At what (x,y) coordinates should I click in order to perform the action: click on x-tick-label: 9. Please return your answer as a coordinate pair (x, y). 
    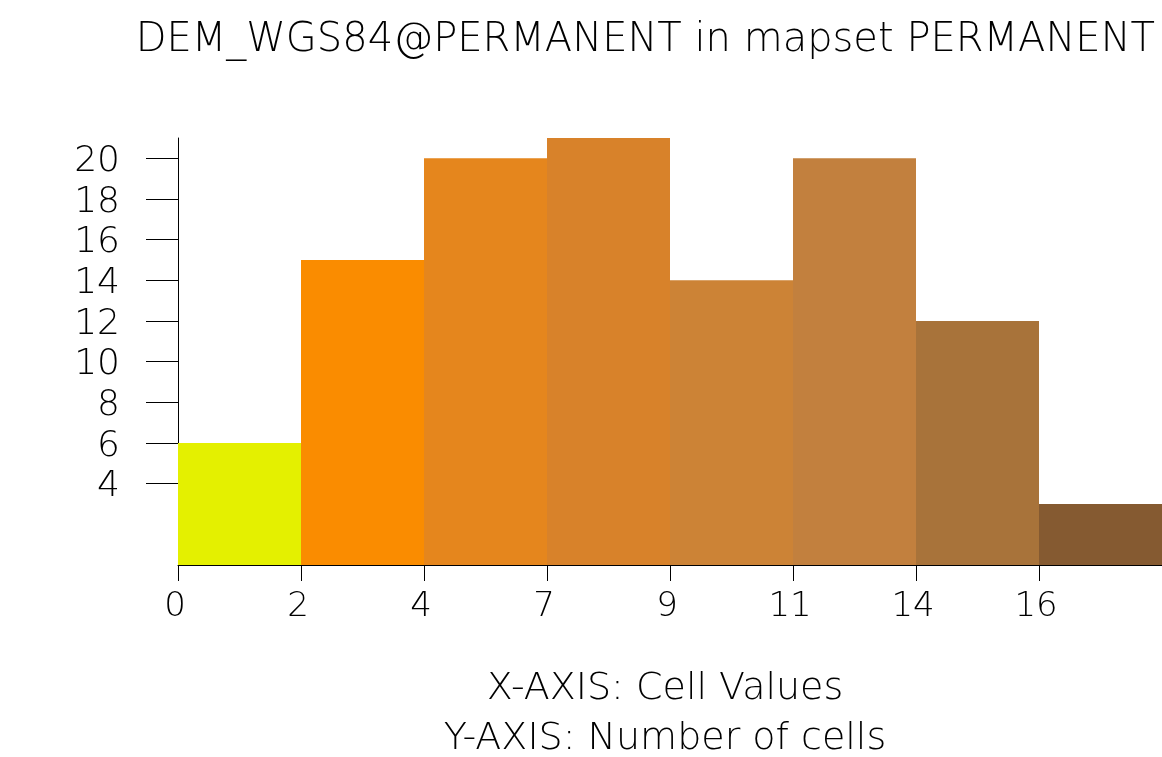
    Looking at the image, I should click on (667, 604).